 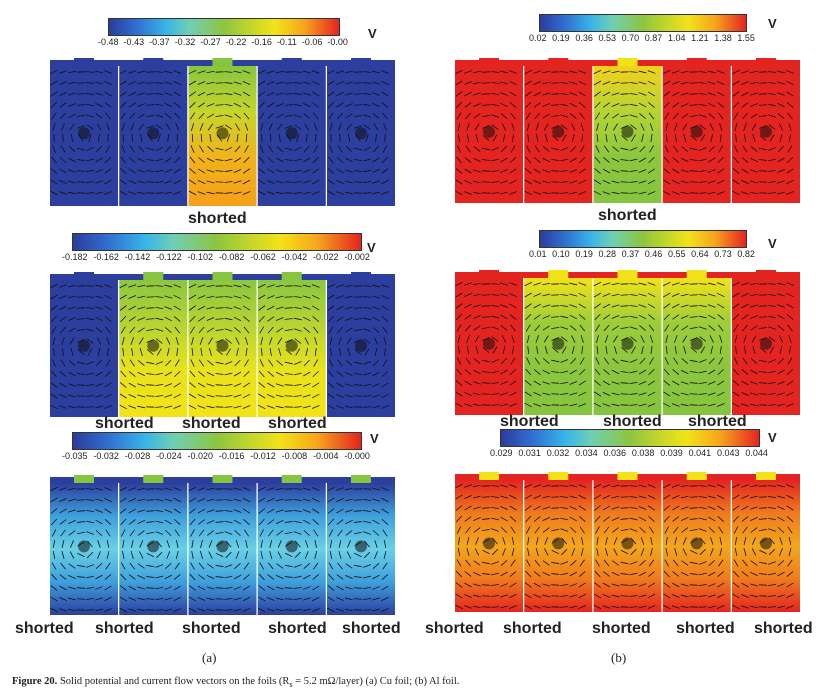 I want to click on colorbar-ticks: 0.02 0.19 0.36 0.53 0.70 0.87 1.04 1.21 1.38 1.55, so click(x=642, y=38).